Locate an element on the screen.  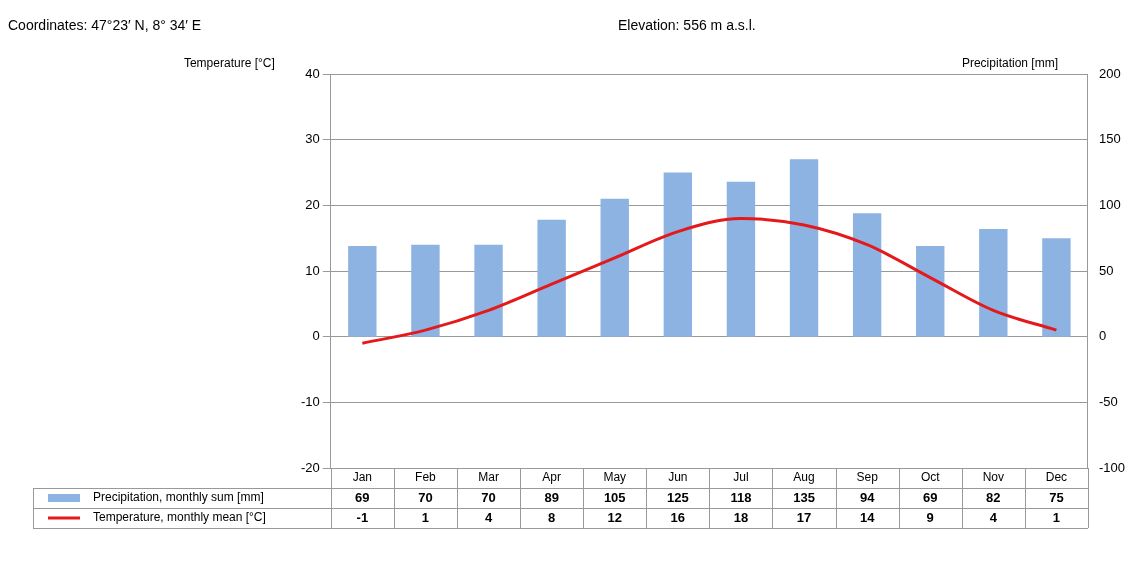
y-tick-label: 0 is located at coordinates (316, 336).